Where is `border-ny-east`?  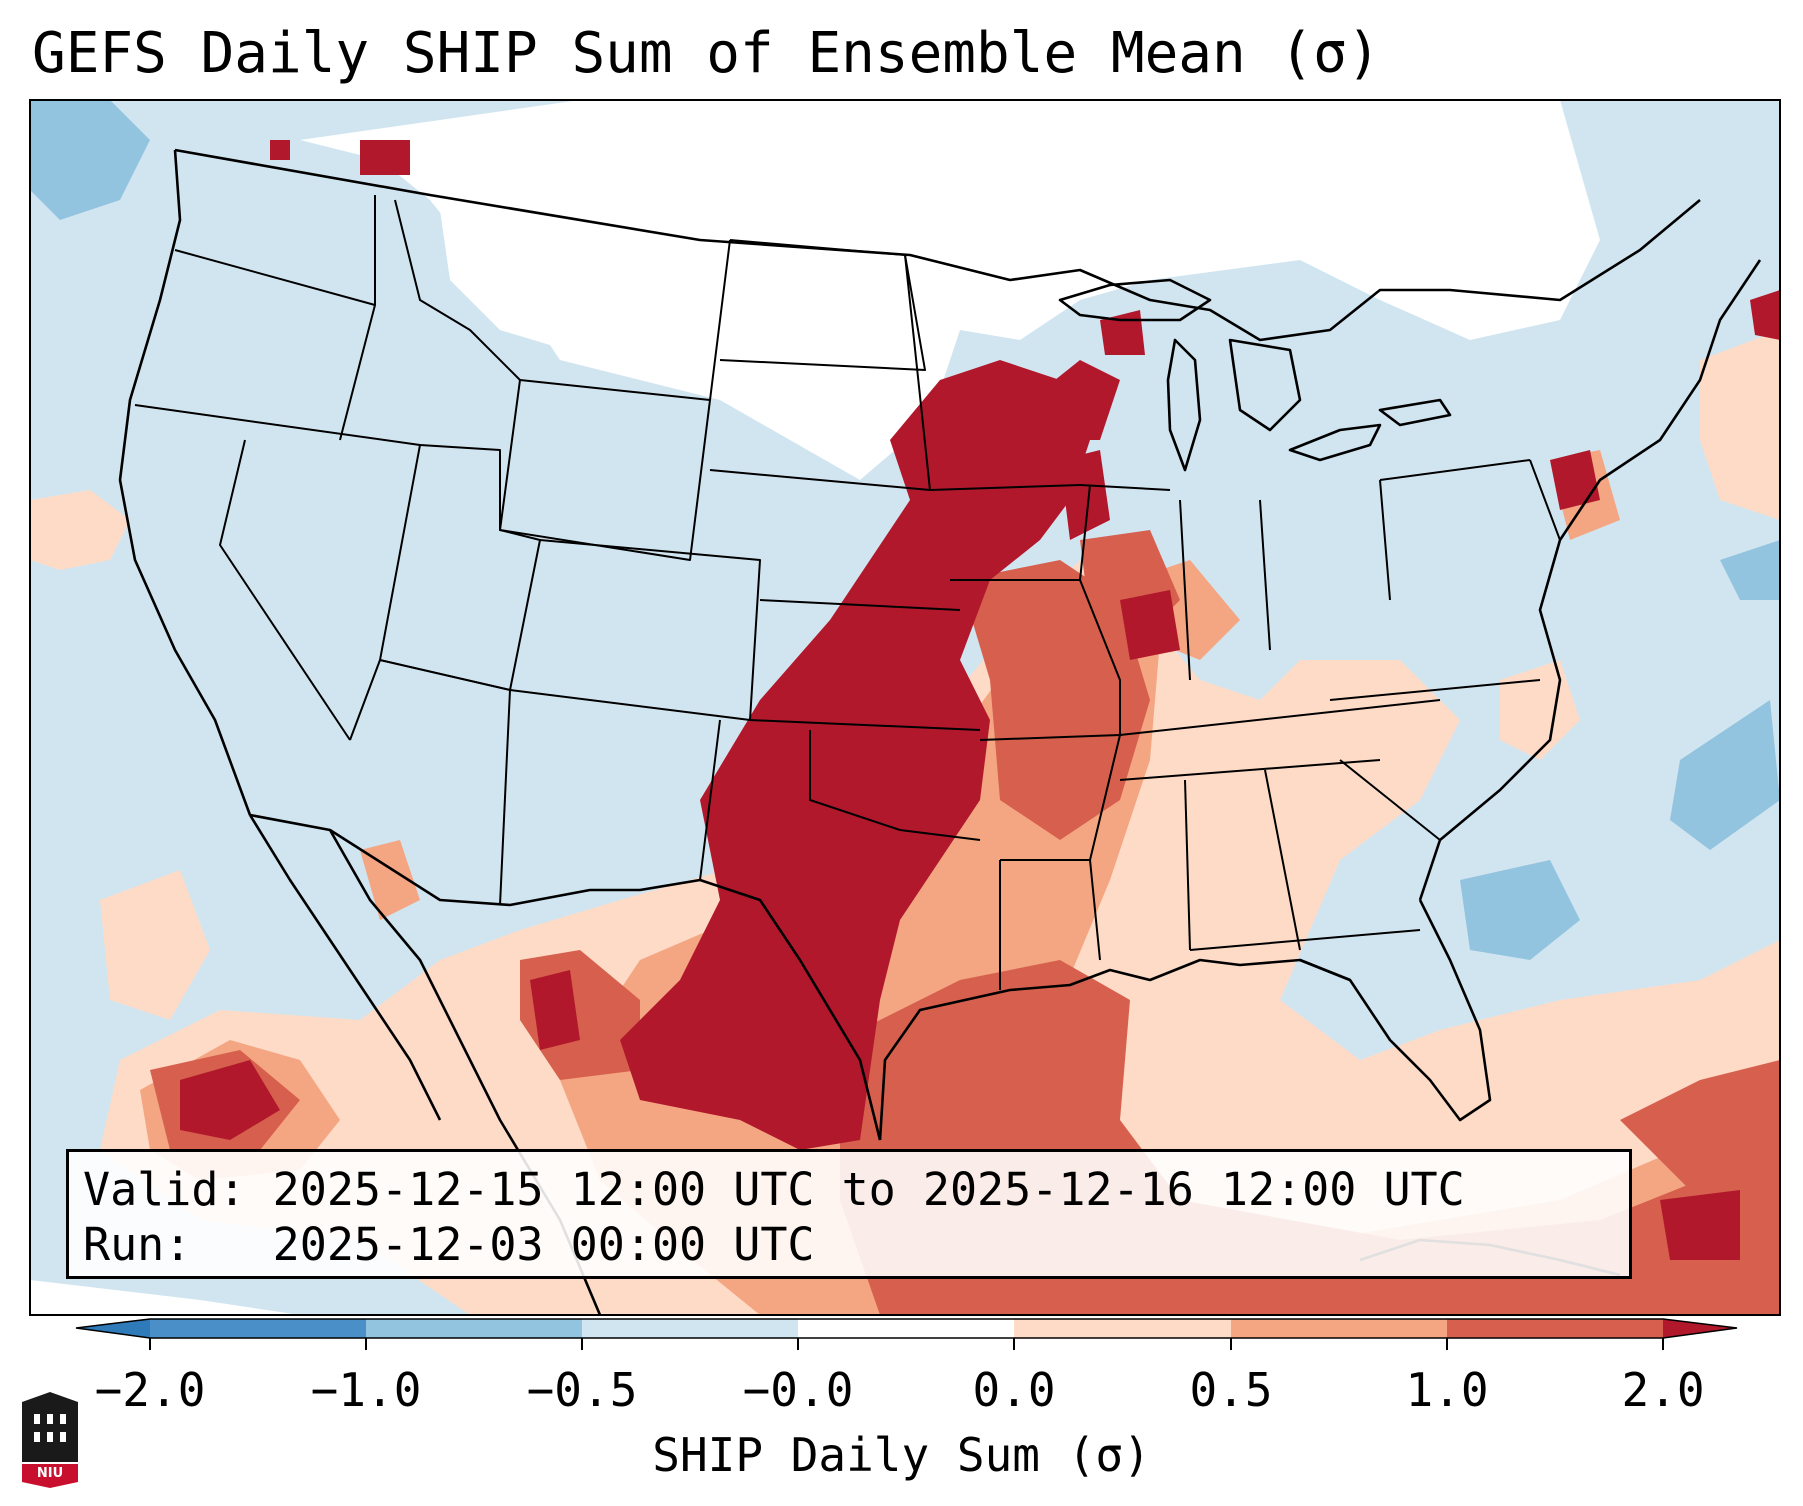 border-ny-east is located at coordinates (1545, 500).